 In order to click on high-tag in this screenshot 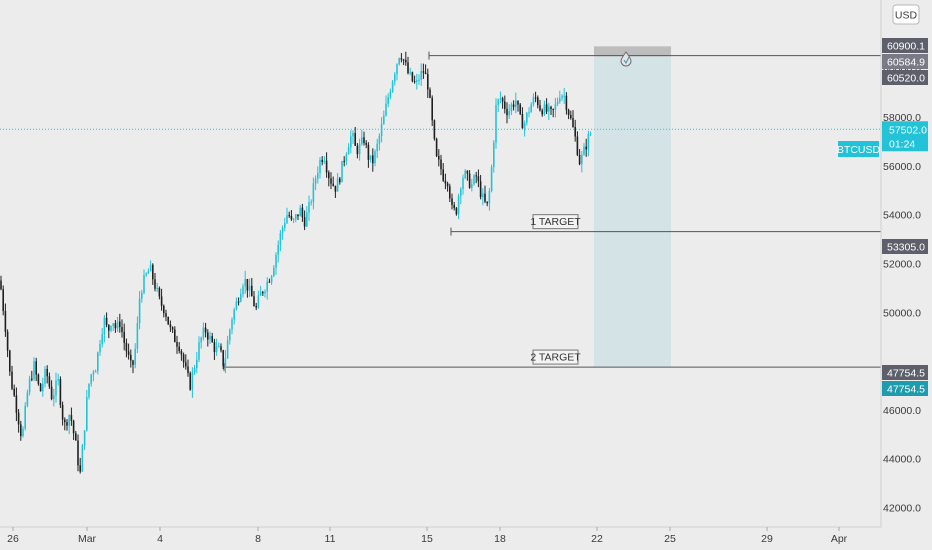, I will do `click(905, 45)`.